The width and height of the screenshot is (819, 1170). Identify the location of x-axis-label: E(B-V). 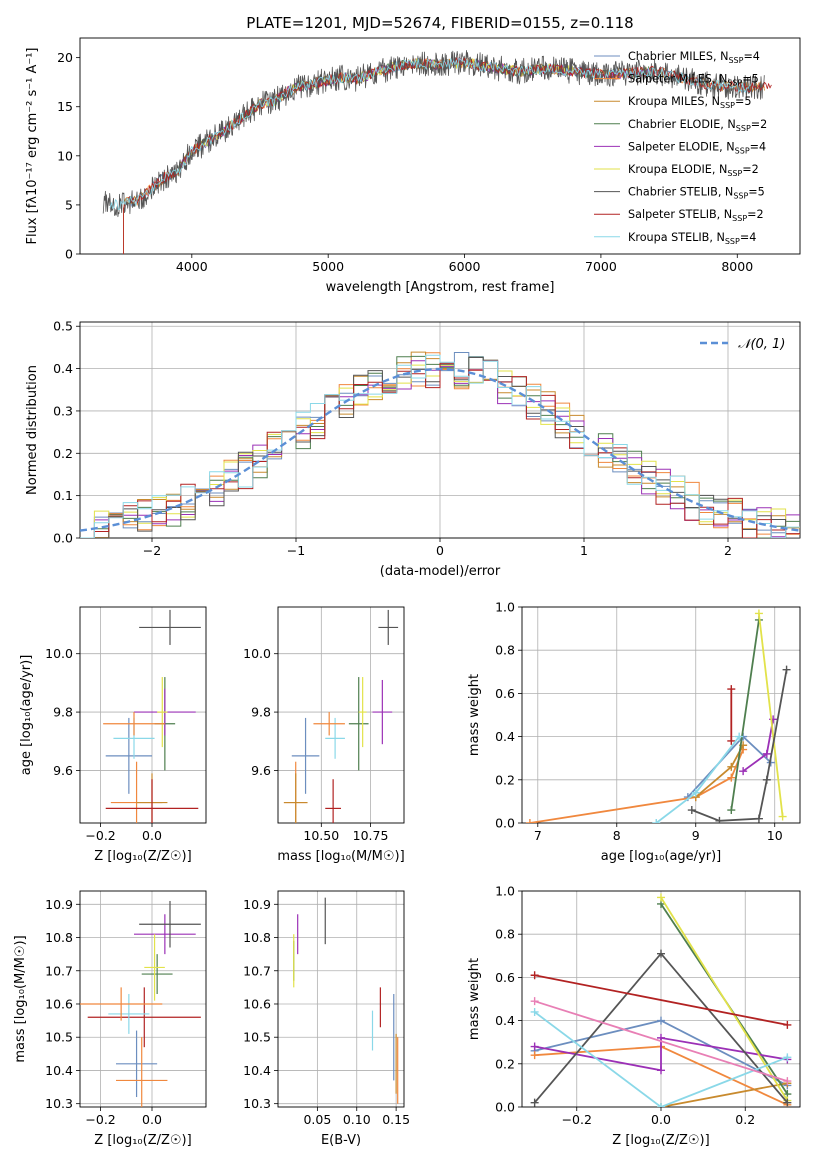
(341, 1140).